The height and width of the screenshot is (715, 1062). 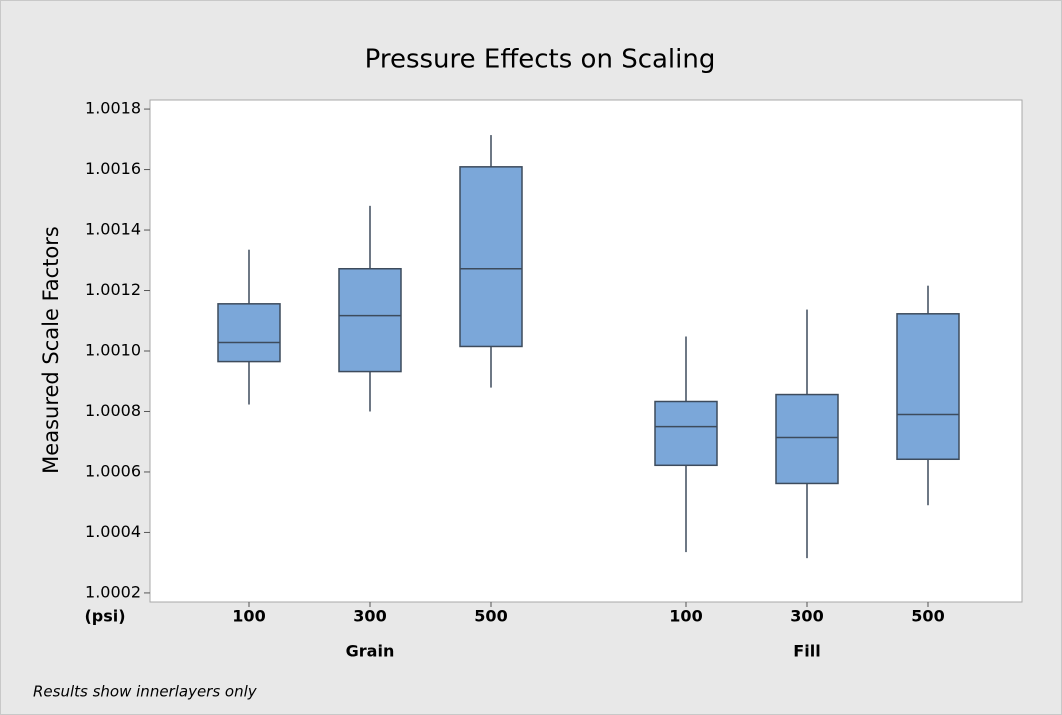 I want to click on y-tick-label: 1.0010, so click(x=113, y=350).